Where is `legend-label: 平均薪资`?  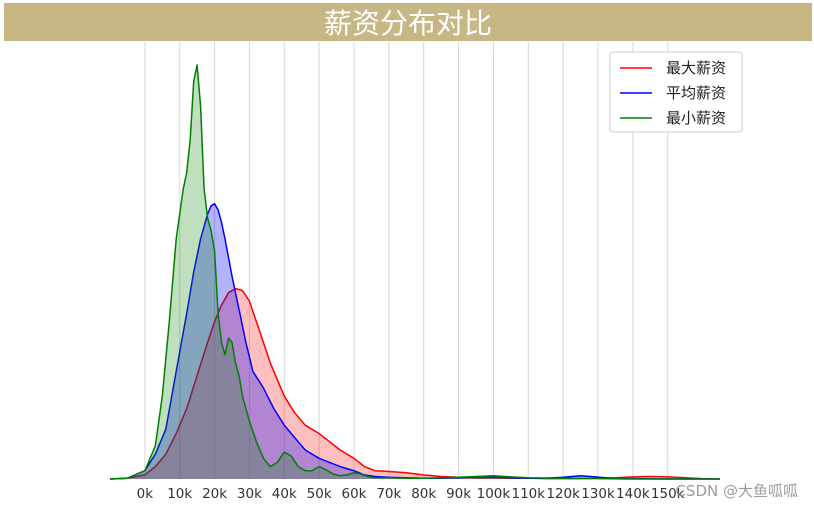 legend-label: 平均薪资 is located at coordinates (696, 93).